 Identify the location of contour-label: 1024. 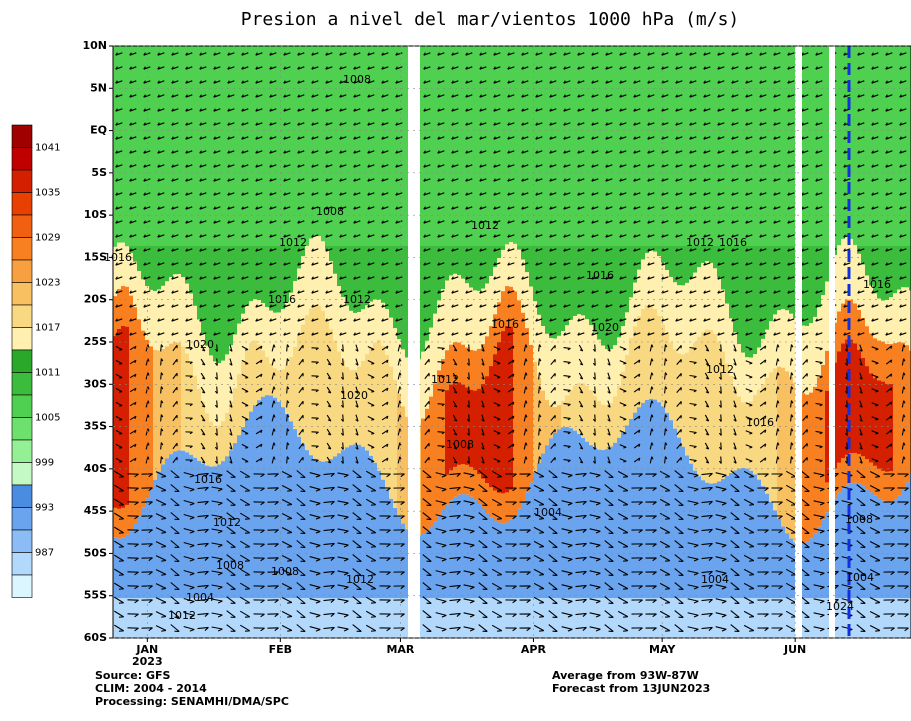
(840, 606).